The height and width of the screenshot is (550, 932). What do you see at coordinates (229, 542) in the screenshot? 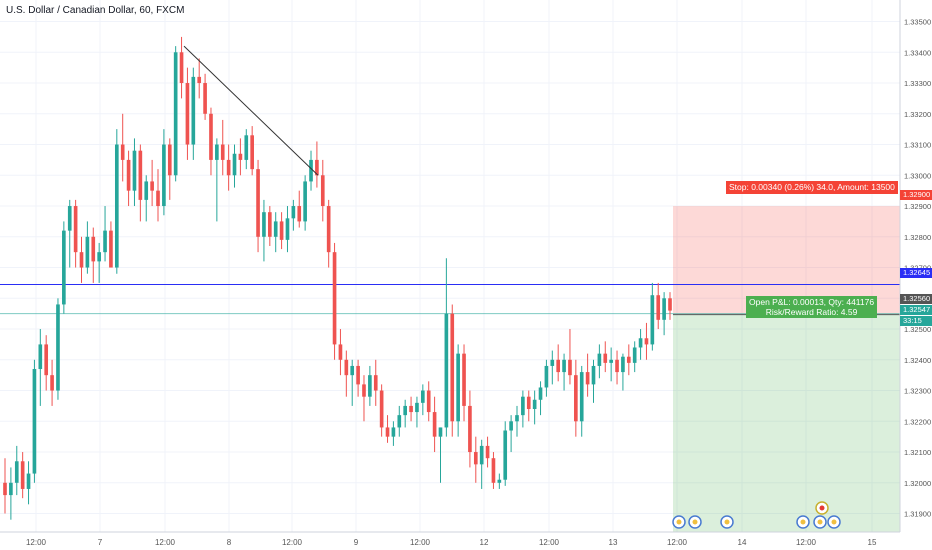
I see `x-tick-label: 8` at bounding box center [229, 542].